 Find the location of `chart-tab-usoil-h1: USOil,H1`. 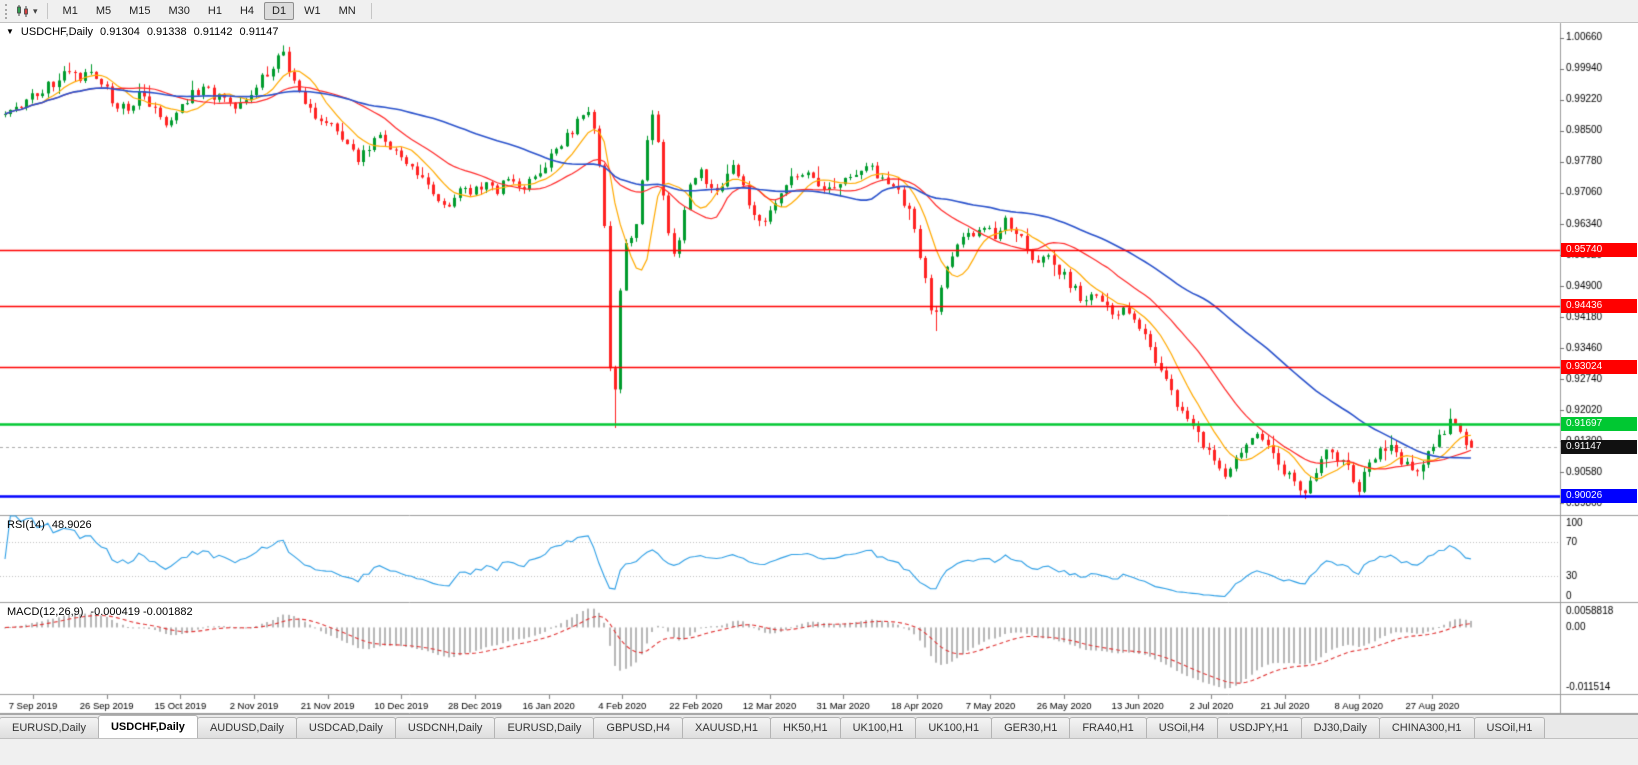

chart-tab-usoil-h1: USOil,H1 is located at coordinates (1509, 727).